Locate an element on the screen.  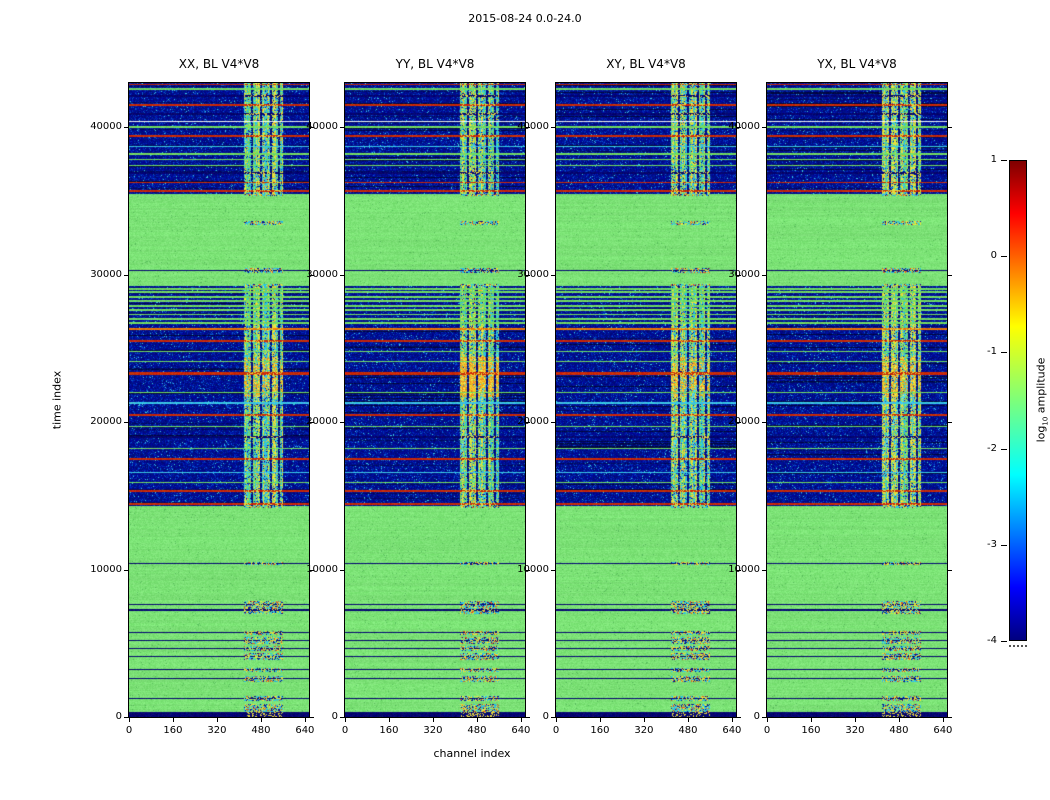
heatmap-panel-xy is located at coordinates (646, 400).